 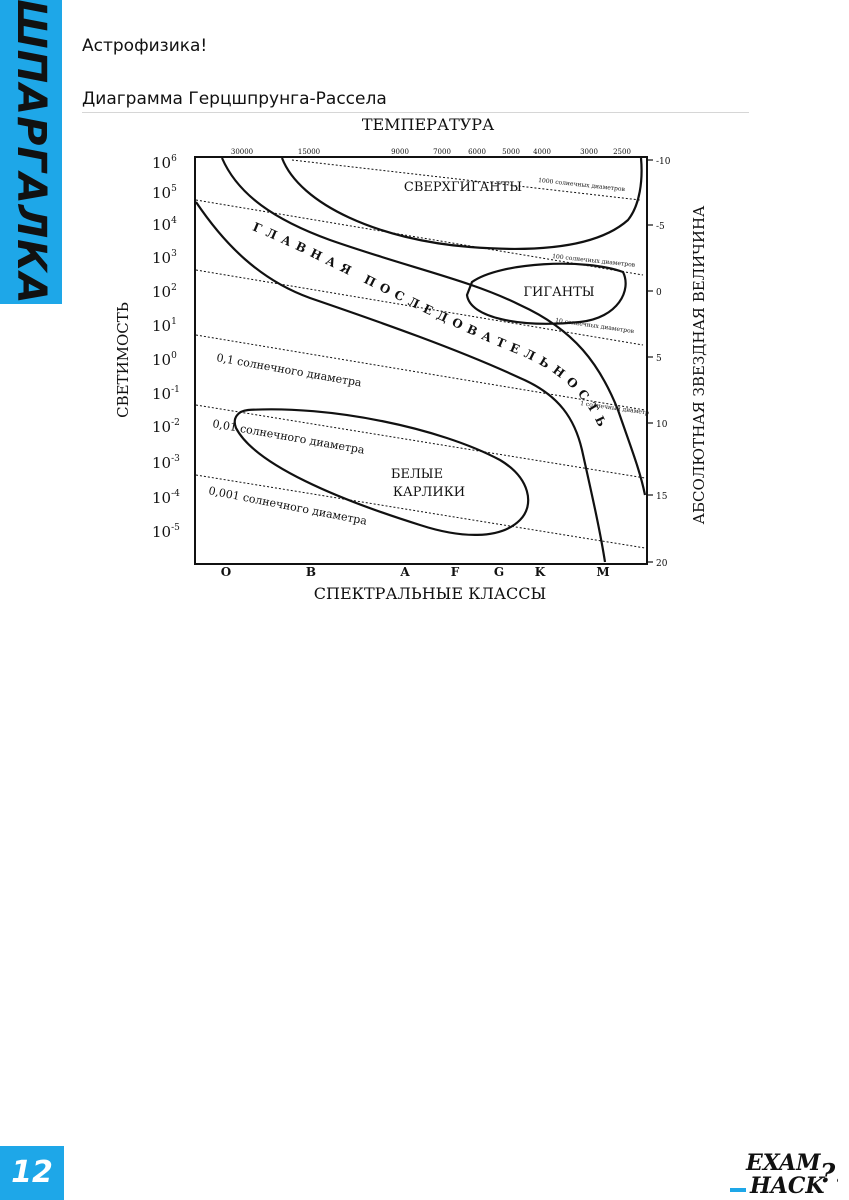 What do you see at coordinates (662, 497) in the screenshot?
I see `magnitude-tick: 15` at bounding box center [662, 497].